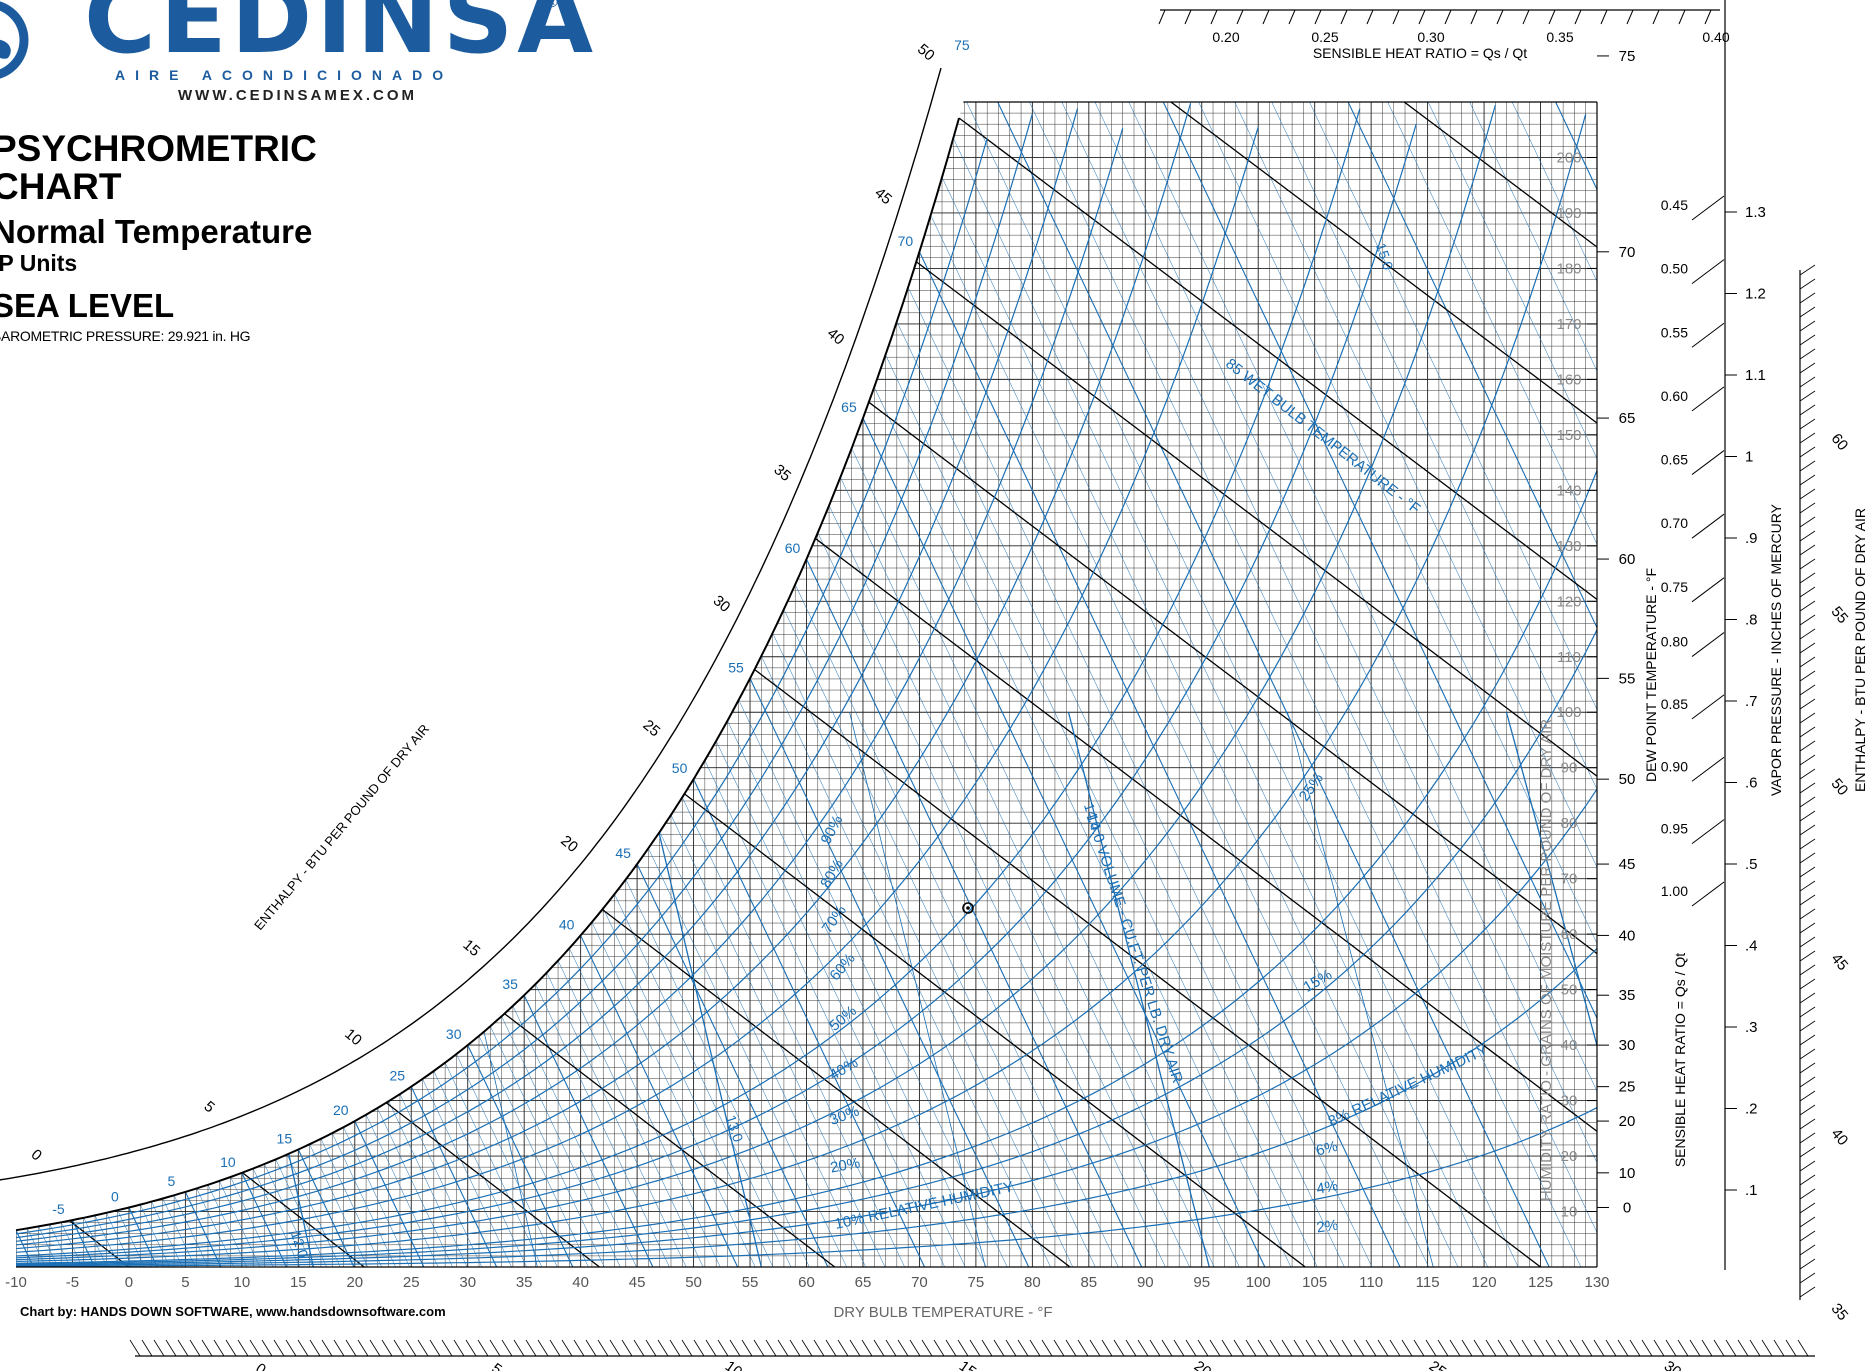 Image resolution: width=1869 pixels, height=1371 pixels. What do you see at coordinates (129, 1282) in the screenshot?
I see `x-tick-label: 0` at bounding box center [129, 1282].